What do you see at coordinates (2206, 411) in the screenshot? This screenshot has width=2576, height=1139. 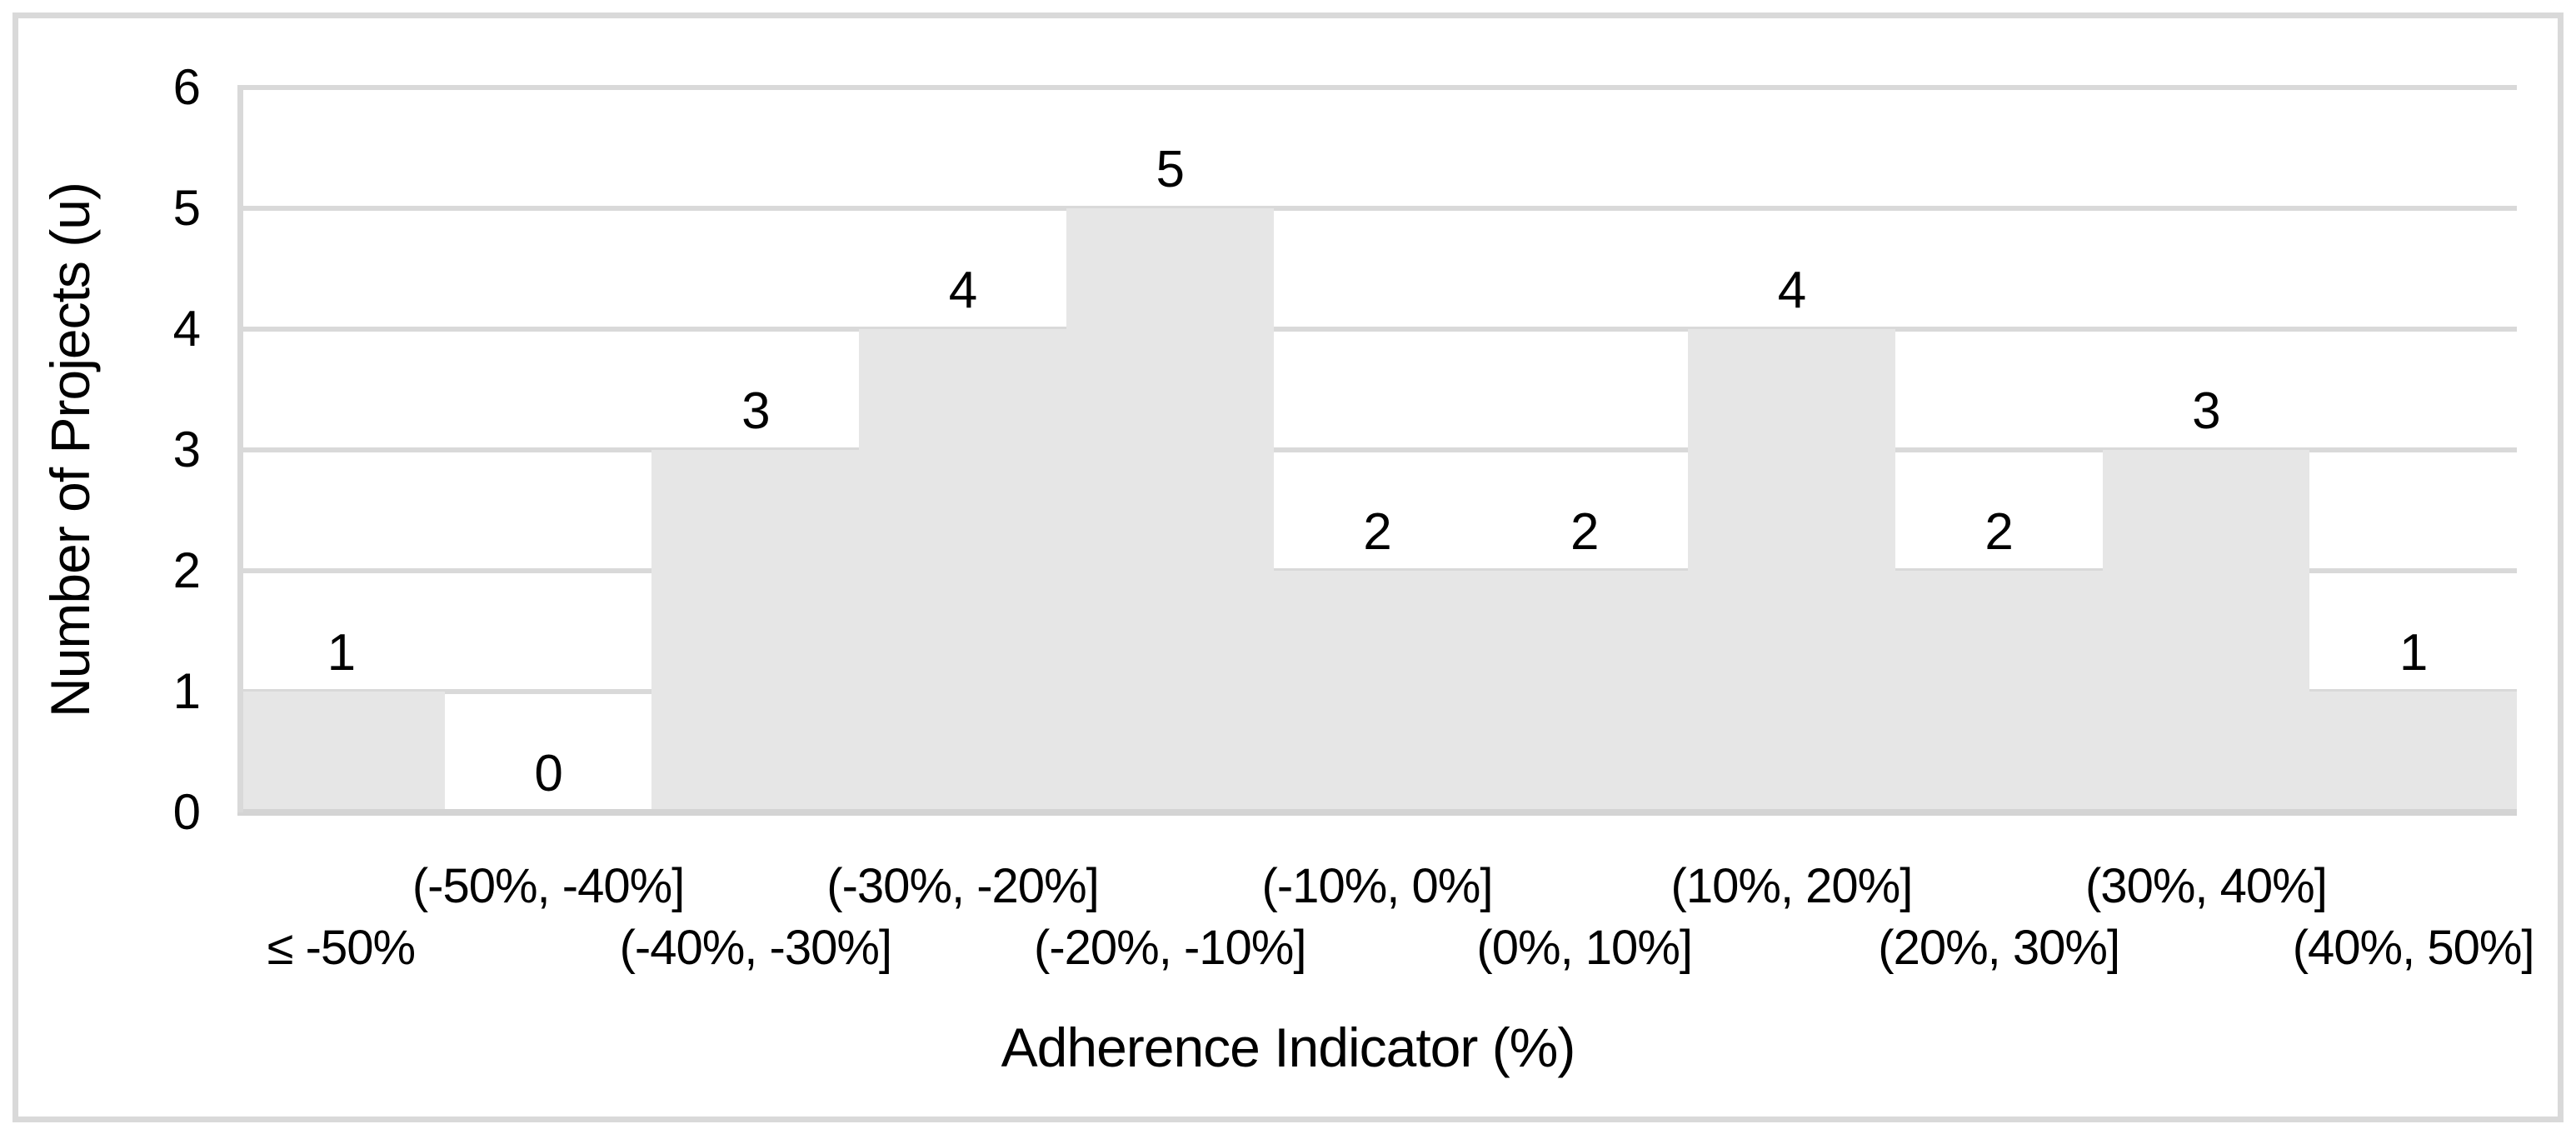 I see `bar-value-label-9: 3` at bounding box center [2206, 411].